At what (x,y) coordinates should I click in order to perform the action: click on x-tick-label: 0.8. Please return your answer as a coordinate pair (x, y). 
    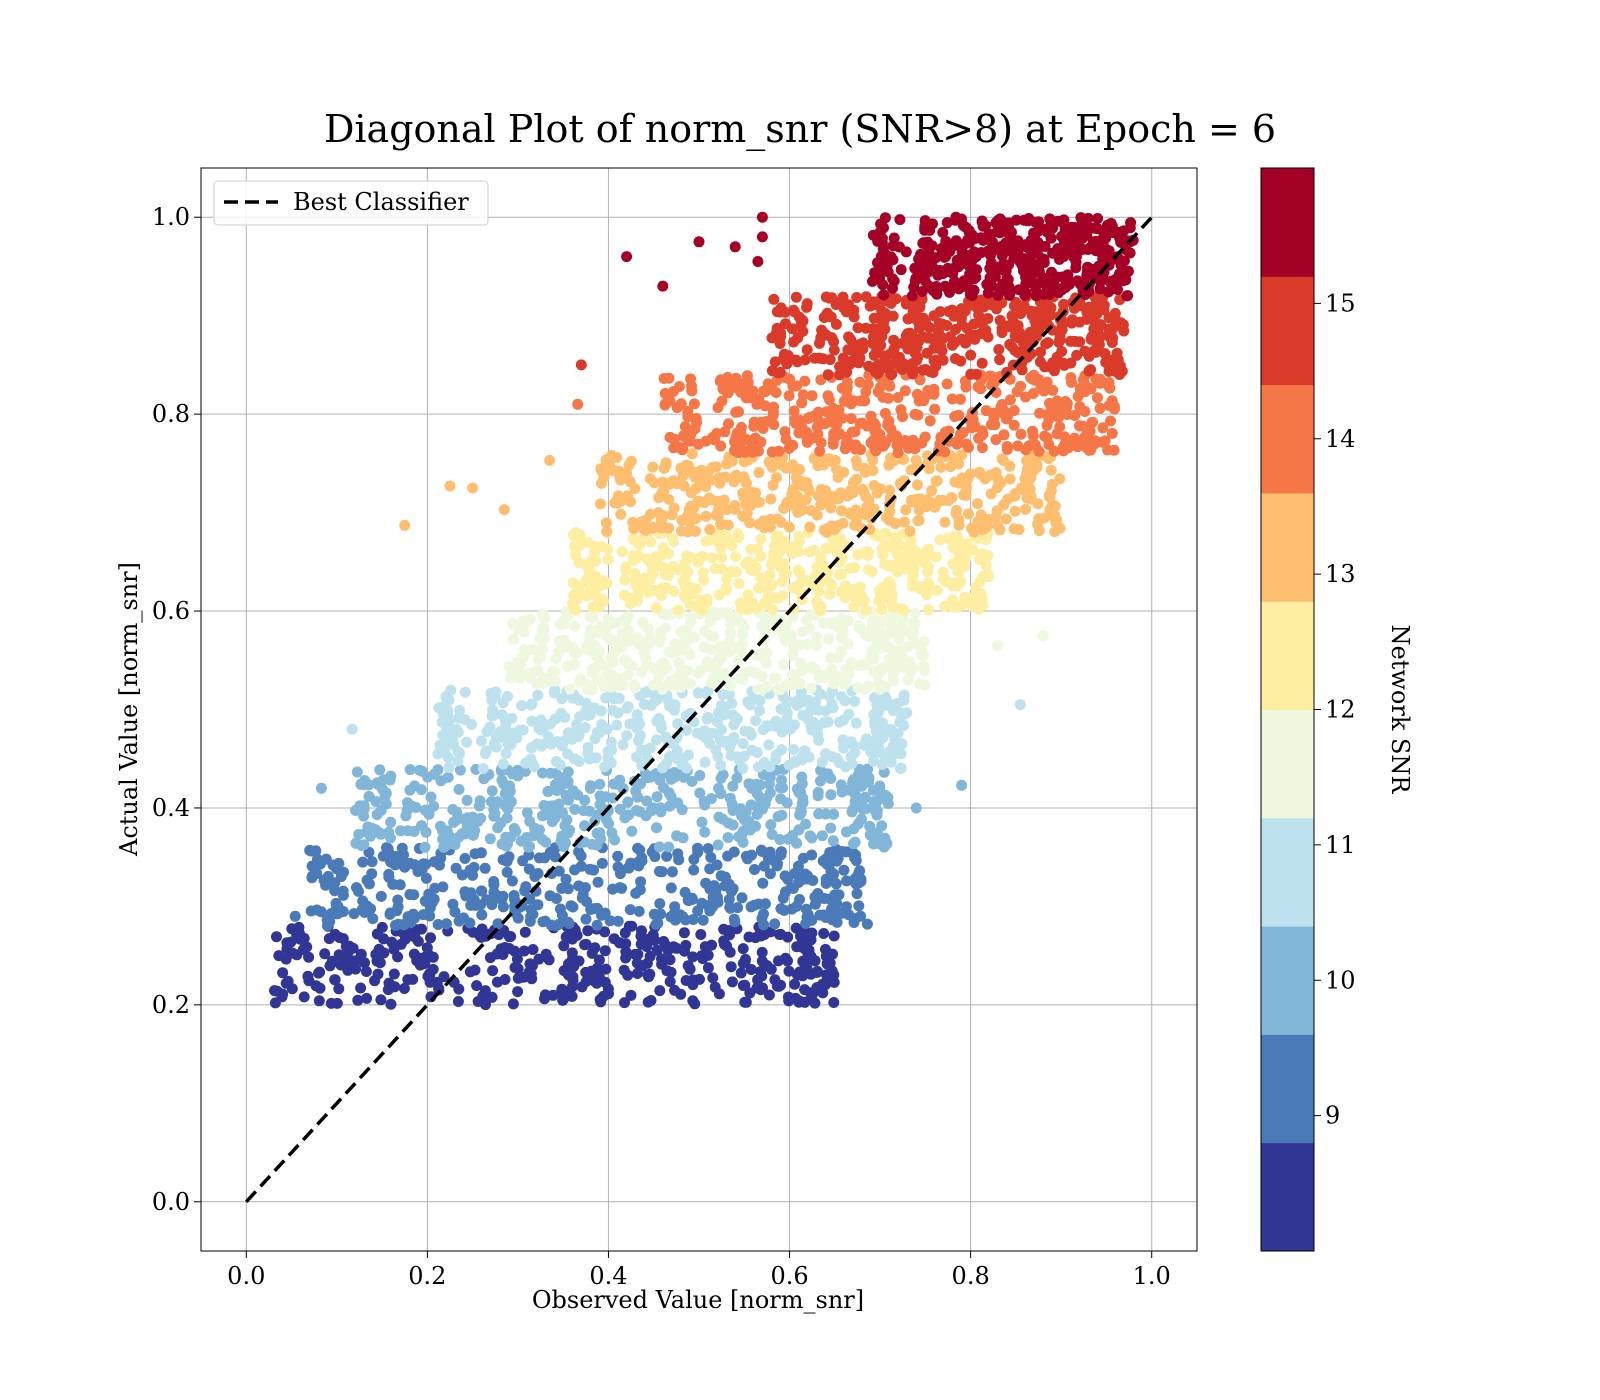
    Looking at the image, I should click on (971, 1276).